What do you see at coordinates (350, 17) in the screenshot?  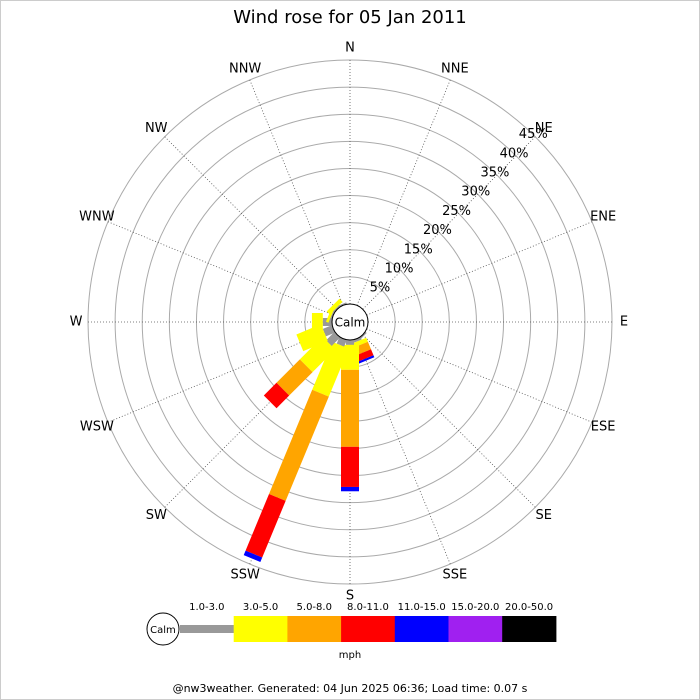 I see `chart-title: Wind rose for 05 Jan 2011` at bounding box center [350, 17].